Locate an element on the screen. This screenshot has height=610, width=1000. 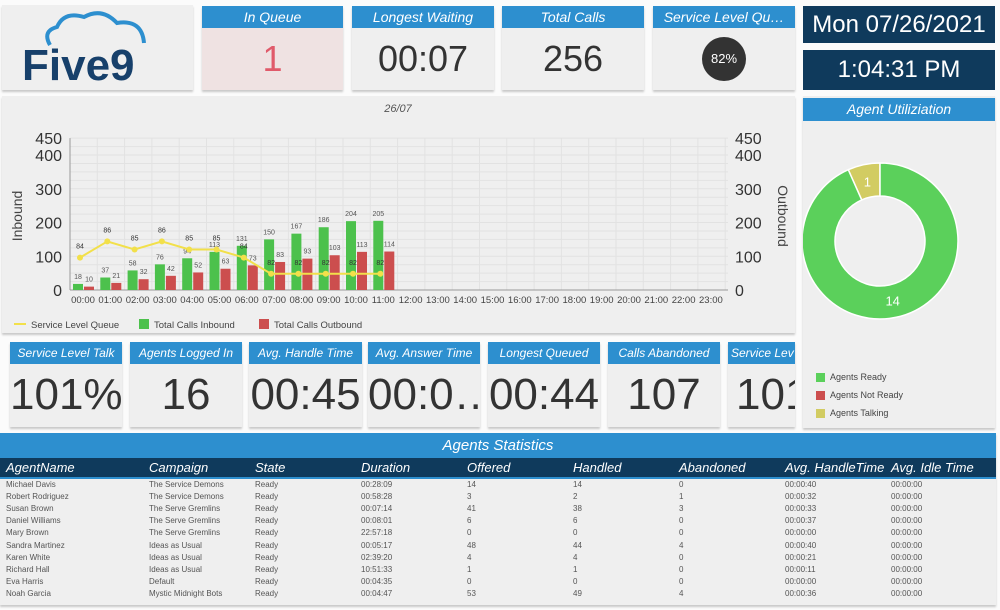
table-cell: 00:00:37 is located at coordinates (801, 521).